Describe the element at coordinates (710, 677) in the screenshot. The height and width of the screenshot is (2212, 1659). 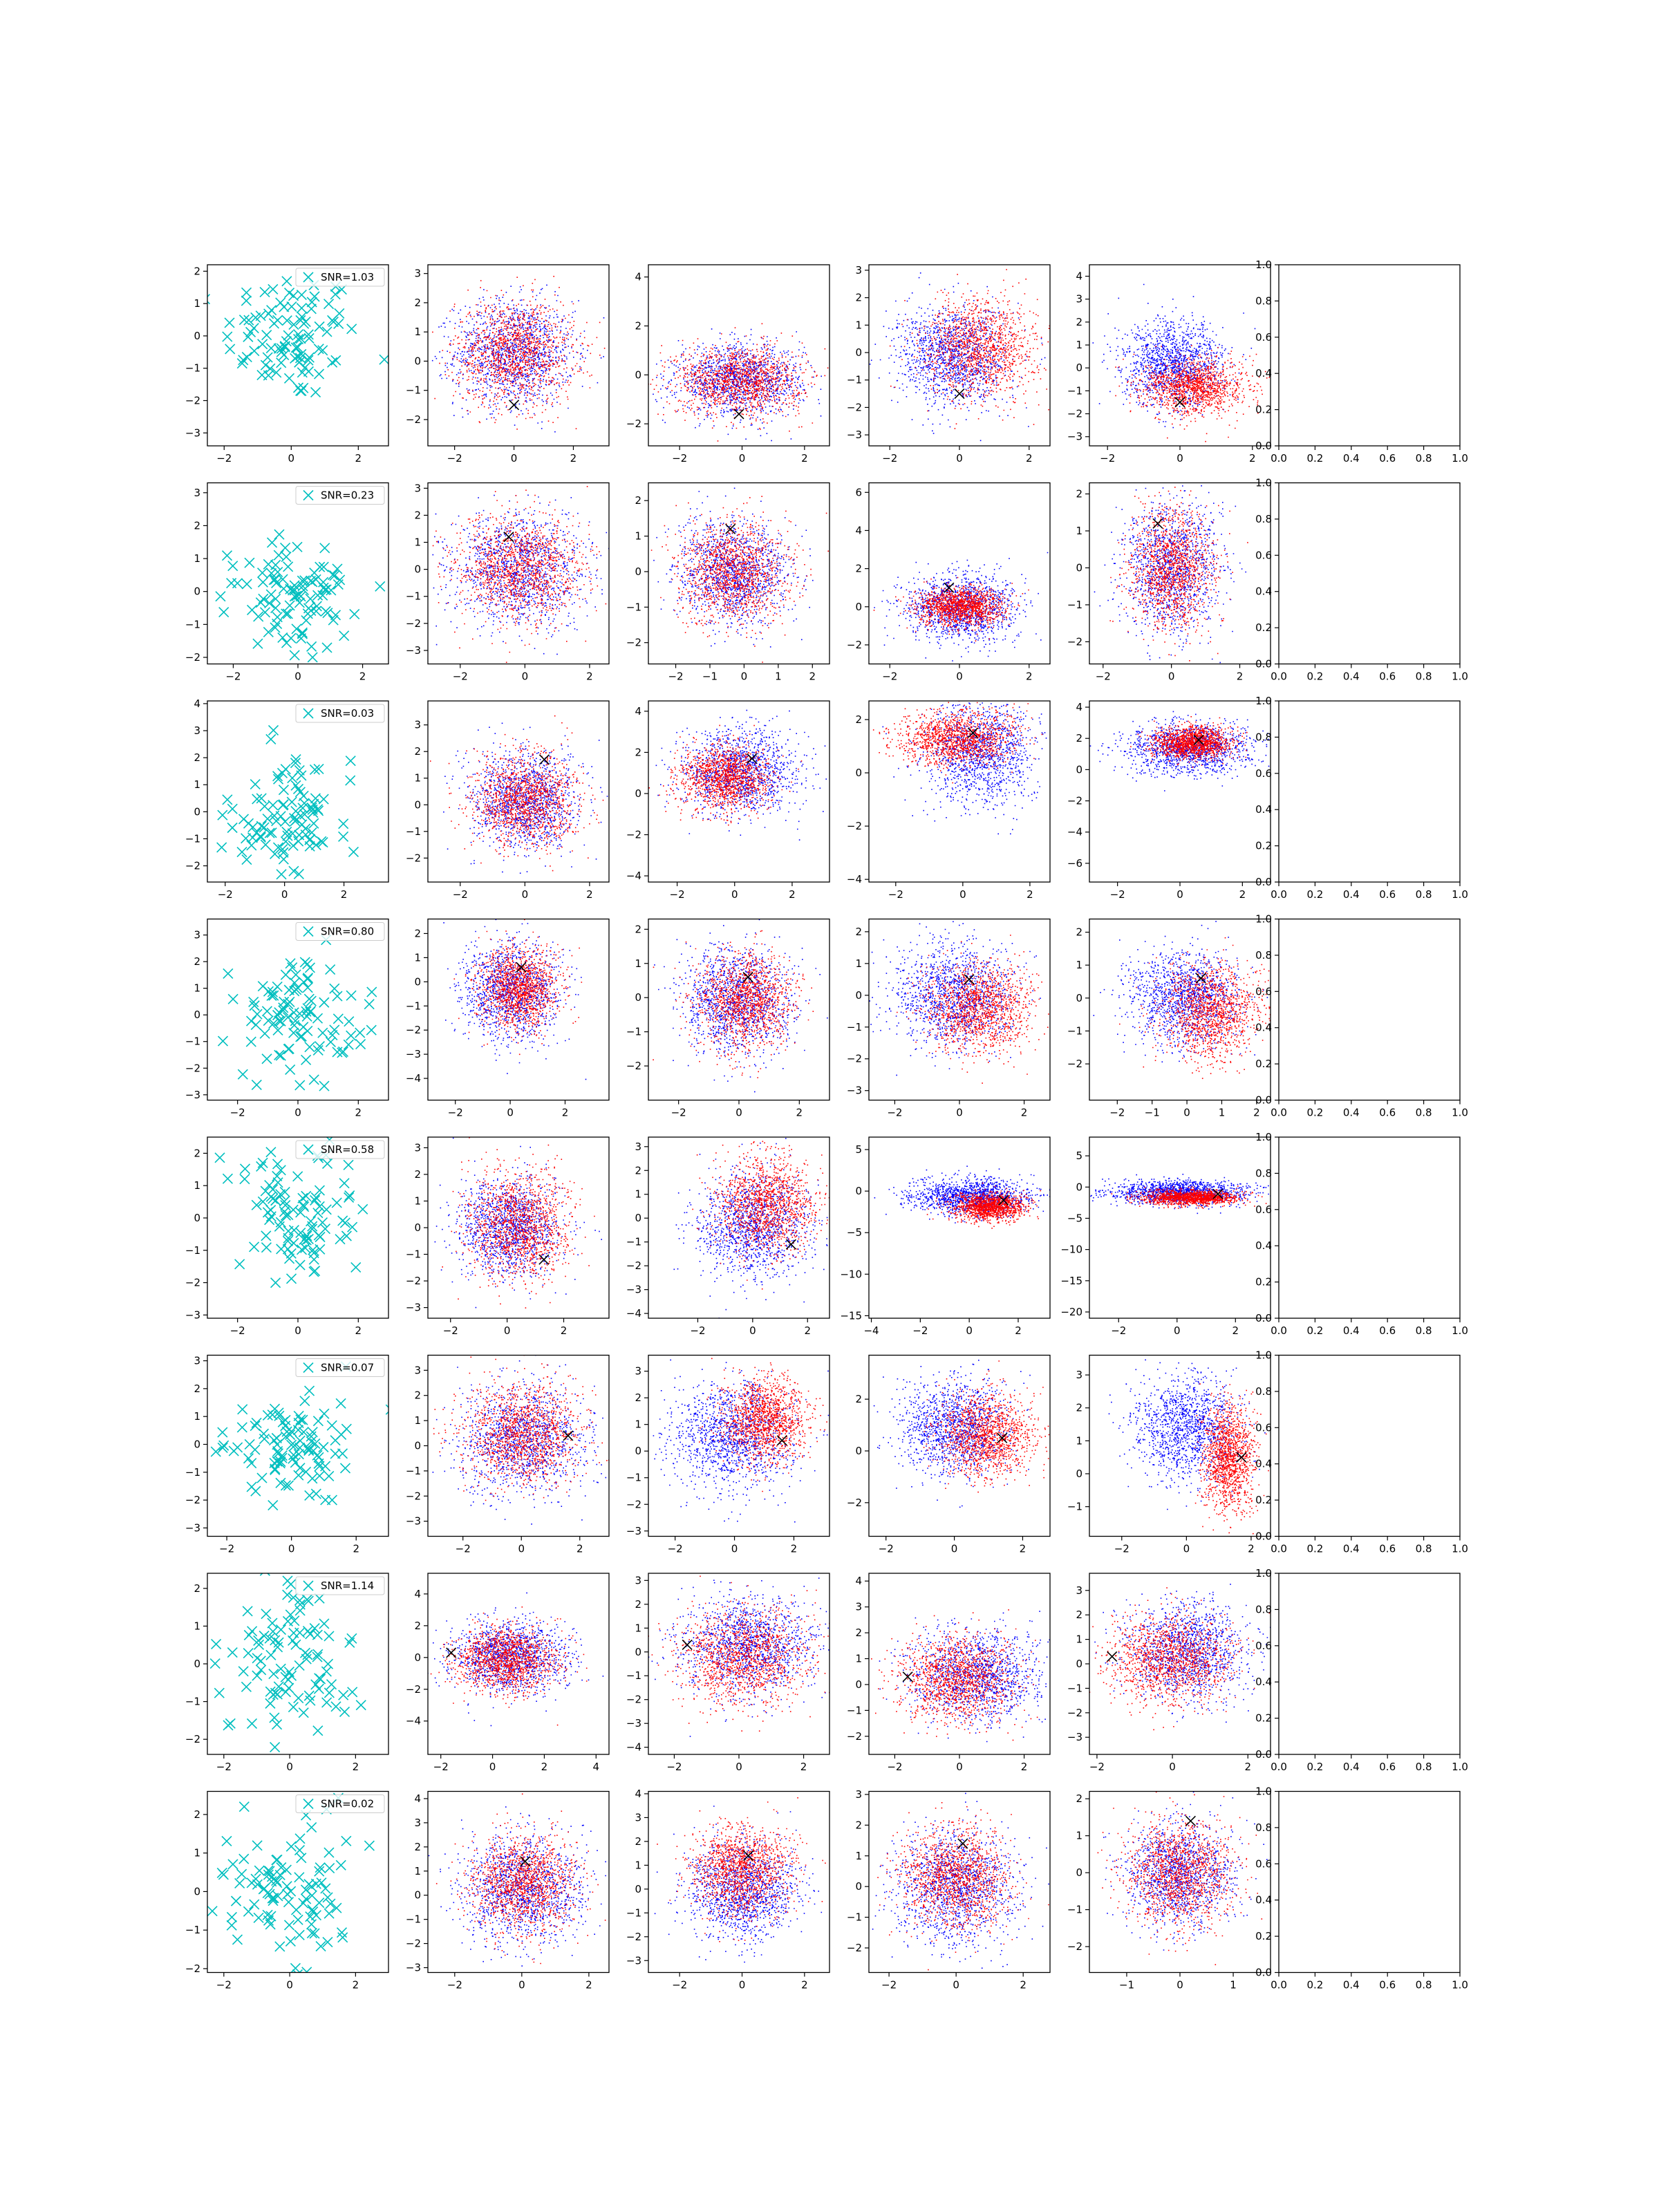
I see `x-tick-label: −1` at that location.